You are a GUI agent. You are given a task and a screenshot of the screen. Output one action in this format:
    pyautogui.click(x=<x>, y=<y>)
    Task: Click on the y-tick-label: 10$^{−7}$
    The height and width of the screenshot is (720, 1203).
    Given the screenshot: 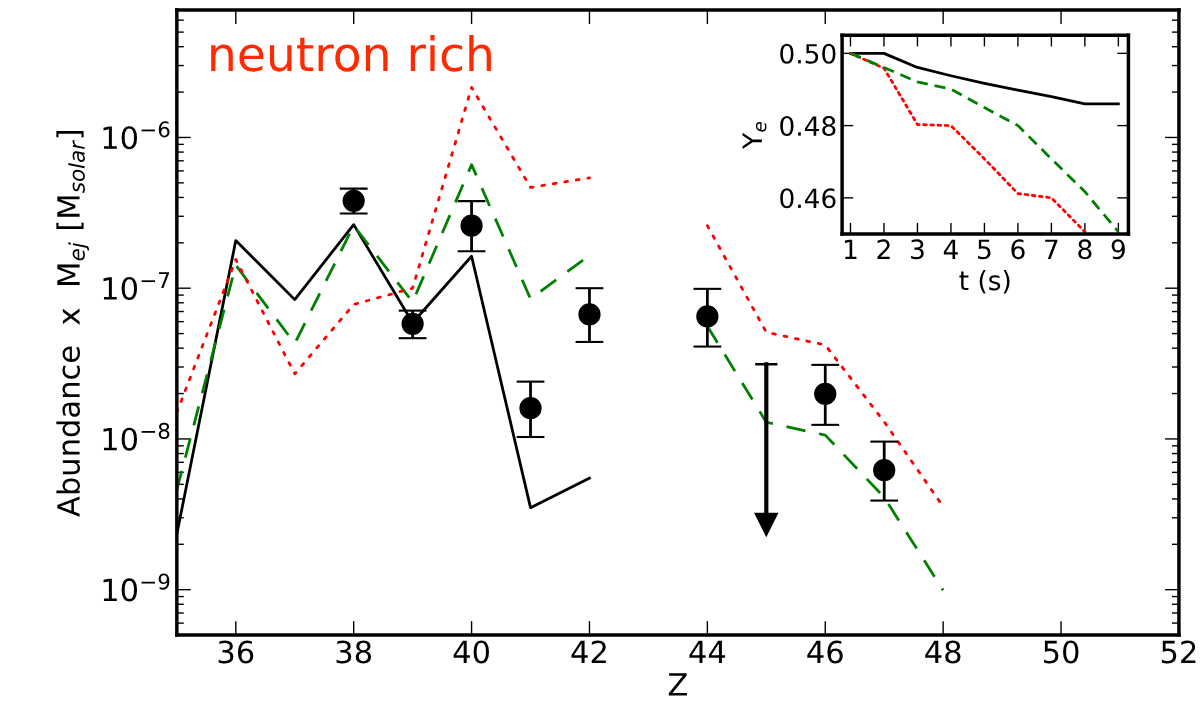 What is the action you would take?
    pyautogui.click(x=136, y=286)
    